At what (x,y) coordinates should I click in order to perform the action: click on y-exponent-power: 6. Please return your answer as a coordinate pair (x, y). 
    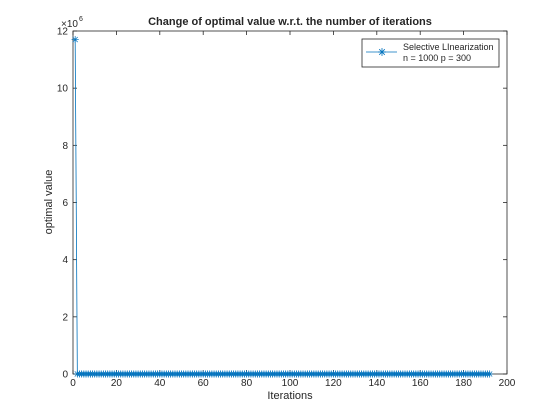
    Looking at the image, I should click on (81, 19).